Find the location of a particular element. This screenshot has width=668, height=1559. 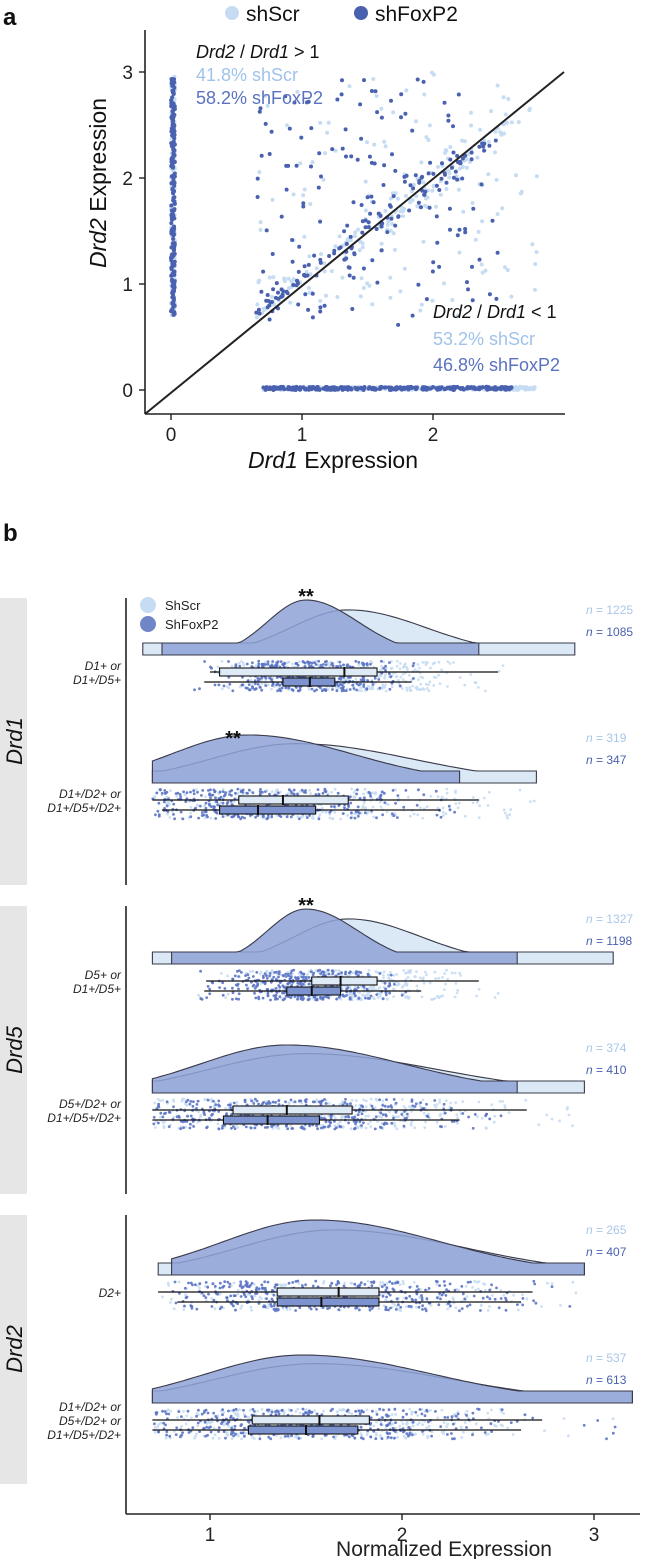

n-label-shfoxp2-value: = 1085 is located at coordinates (613, 632).